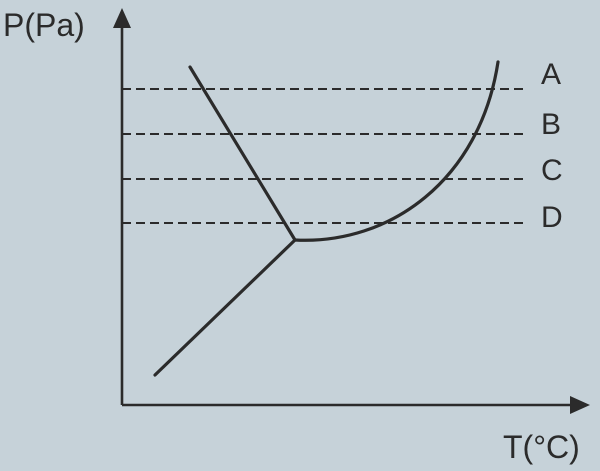 The image size is (600, 471). I want to click on fusion-curve, so click(242, 153).